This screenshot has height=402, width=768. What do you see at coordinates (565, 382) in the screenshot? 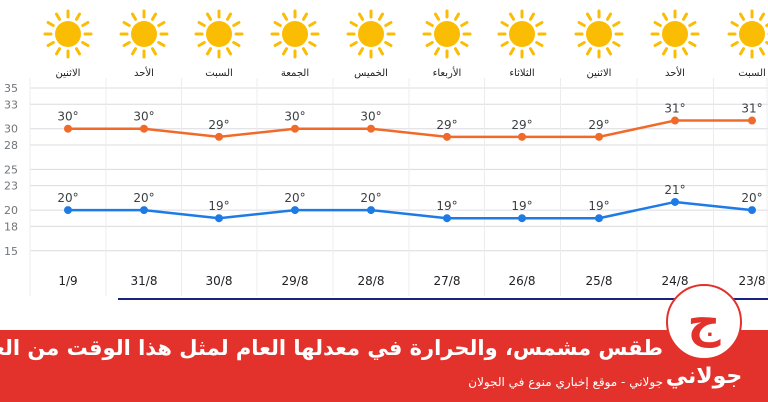
I see `banner-tagline: جولاني - موقع إخباري منوع في الجولان` at bounding box center [565, 382].